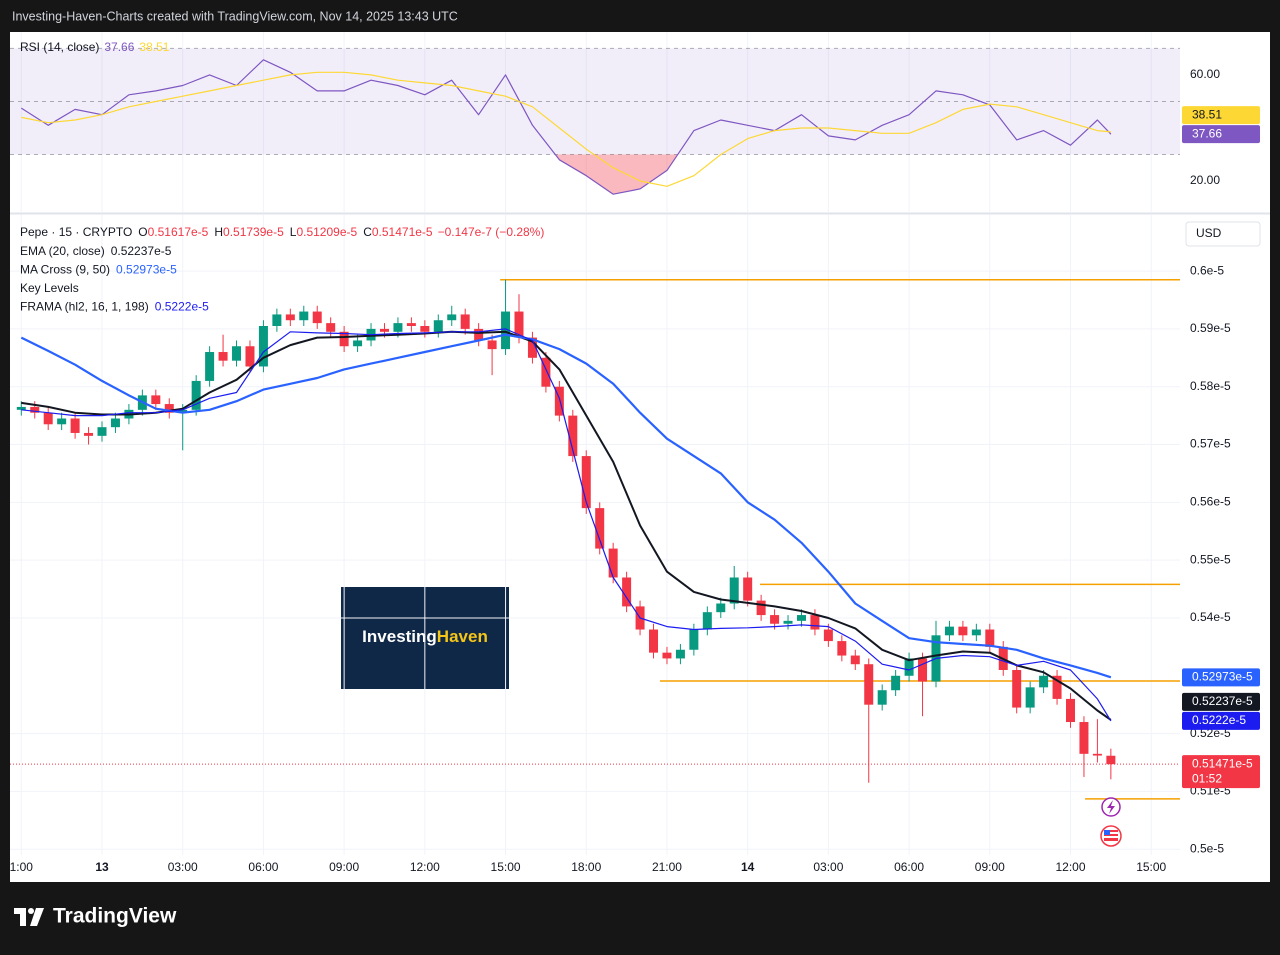  Describe the element at coordinates (1210, 559) in the screenshot. I see `y-tick-label: 0.55e-5` at that location.